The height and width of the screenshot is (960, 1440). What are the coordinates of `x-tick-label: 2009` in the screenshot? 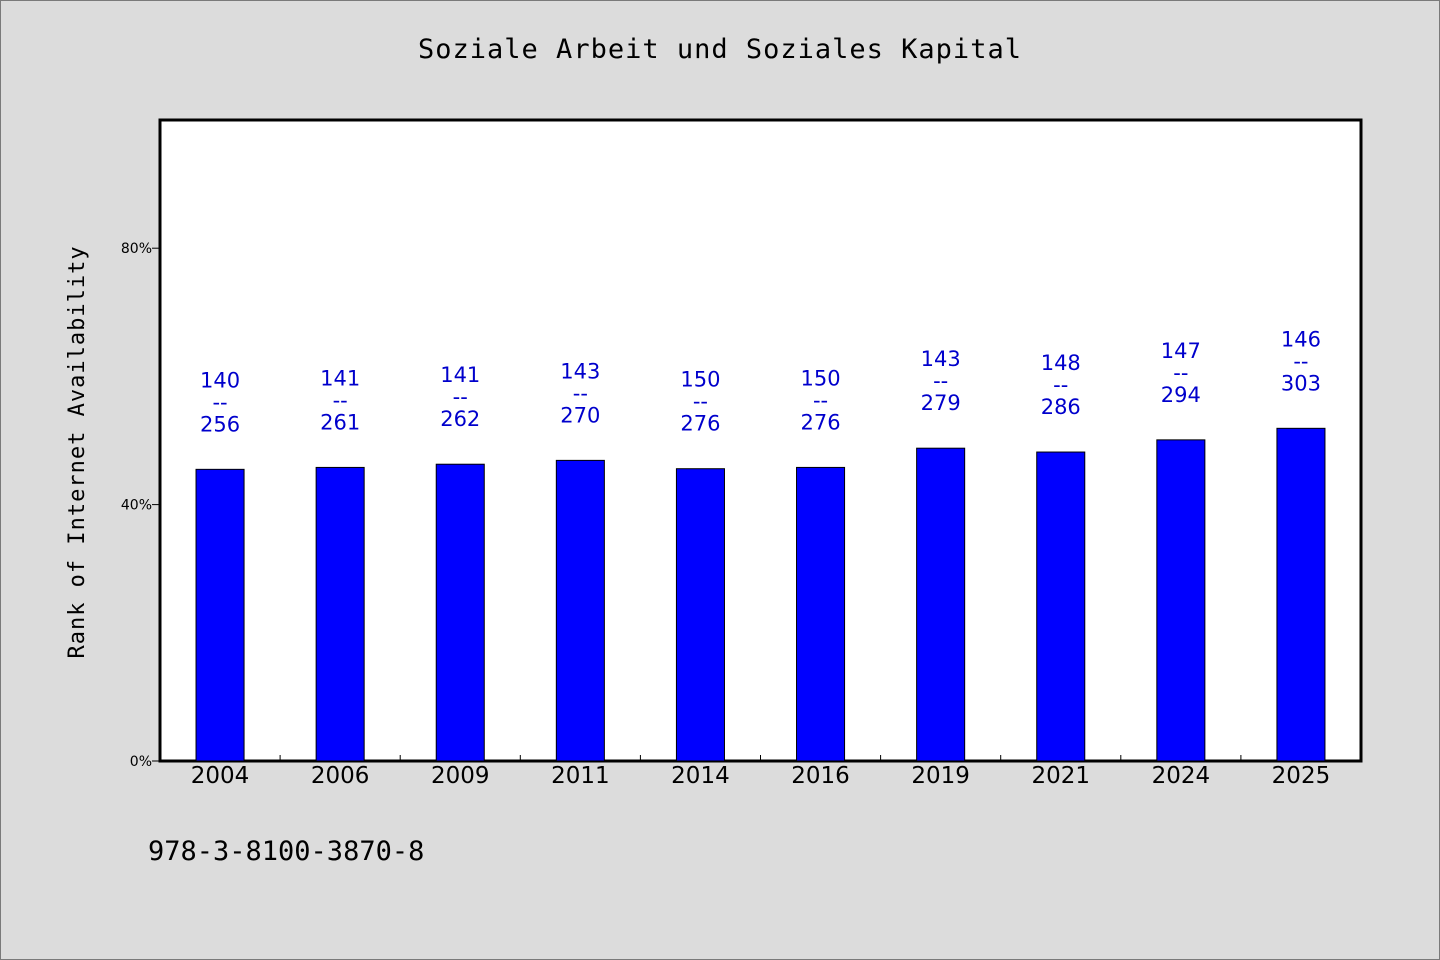 It's located at (460, 776).